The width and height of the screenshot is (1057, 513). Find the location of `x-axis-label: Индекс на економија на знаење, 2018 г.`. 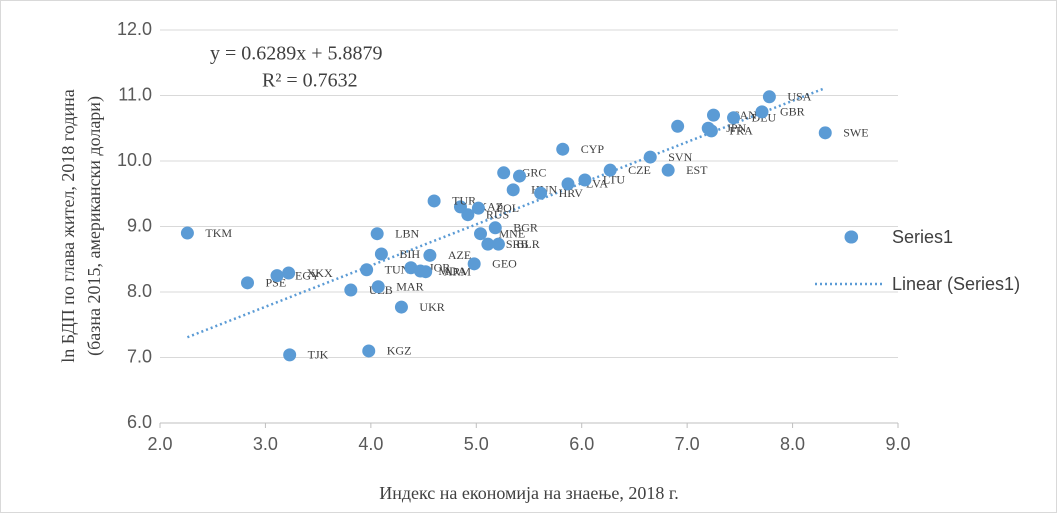

x-axis-label: Индекс на економија на знаење, 2018 г. is located at coordinates (529, 493).